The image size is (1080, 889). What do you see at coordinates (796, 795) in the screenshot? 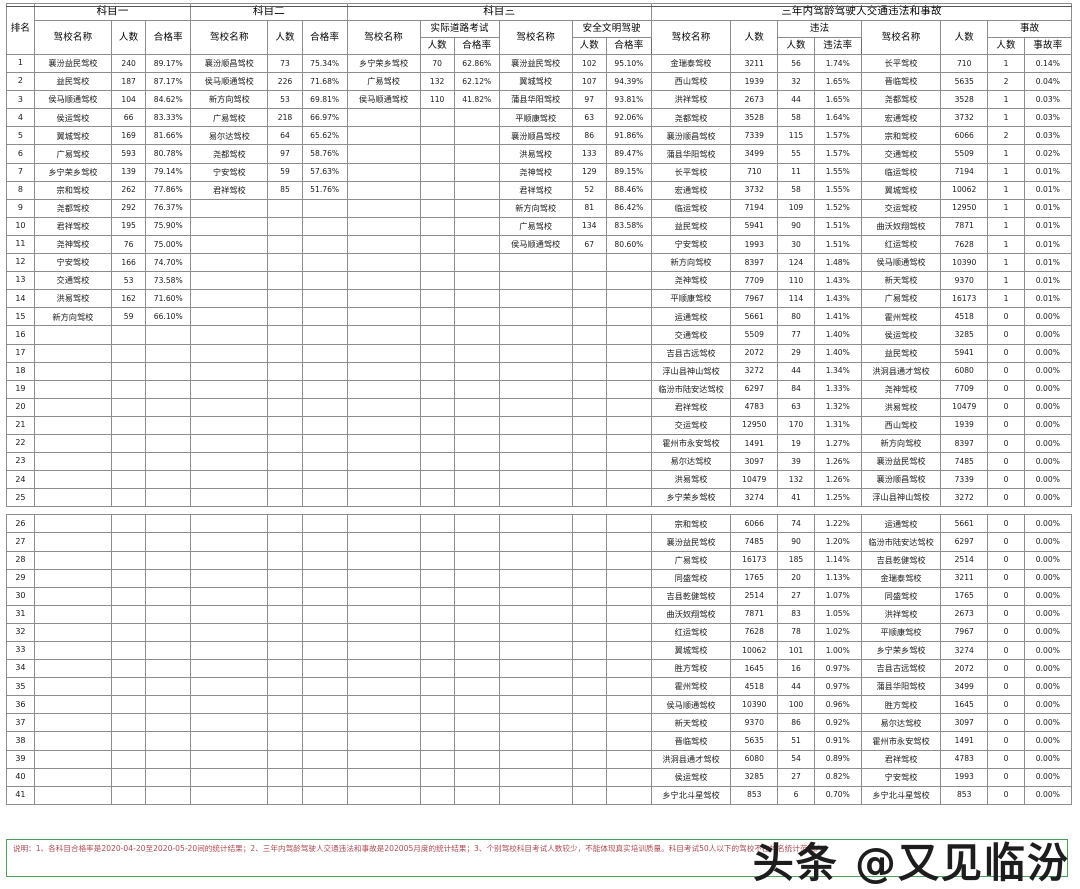
I see `viol-count: 6` at bounding box center [796, 795].